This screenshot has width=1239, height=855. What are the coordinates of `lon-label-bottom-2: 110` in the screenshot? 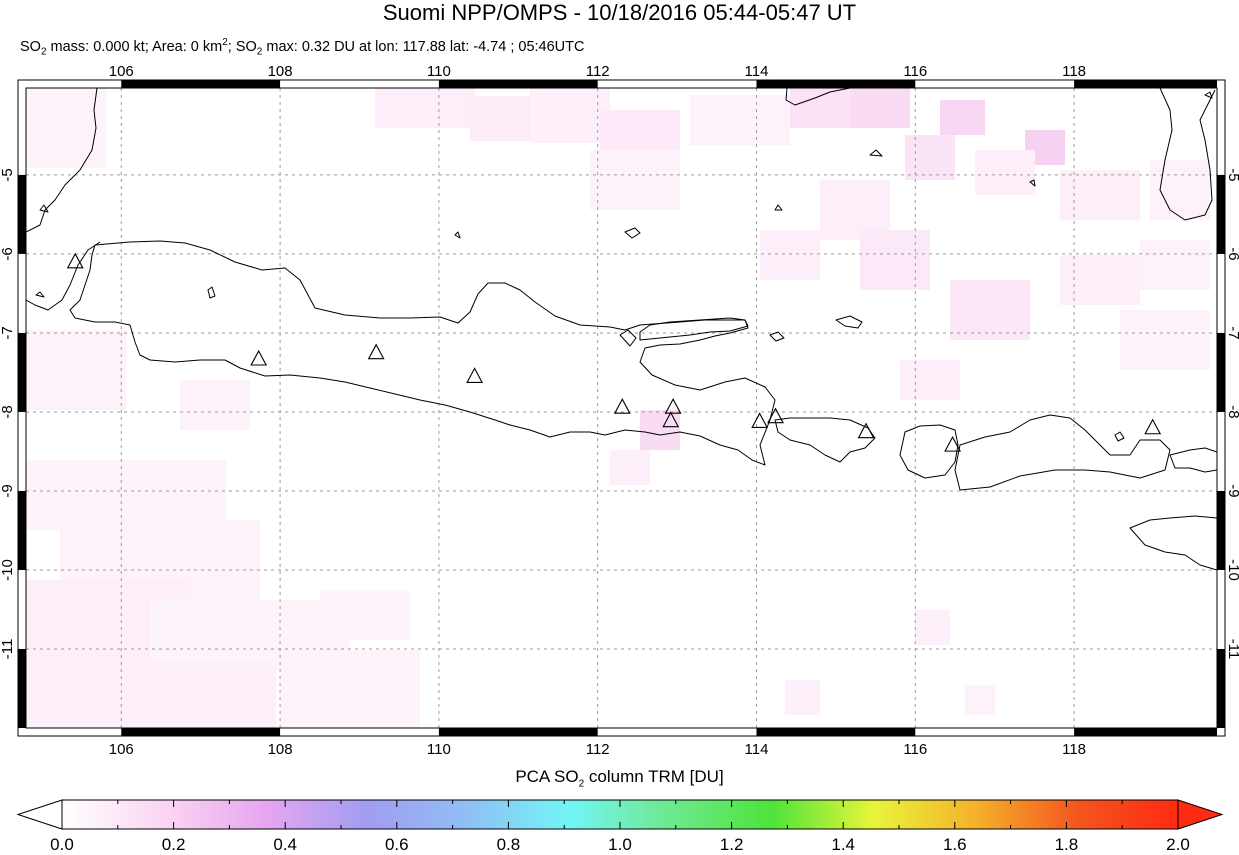 It's located at (439, 749).